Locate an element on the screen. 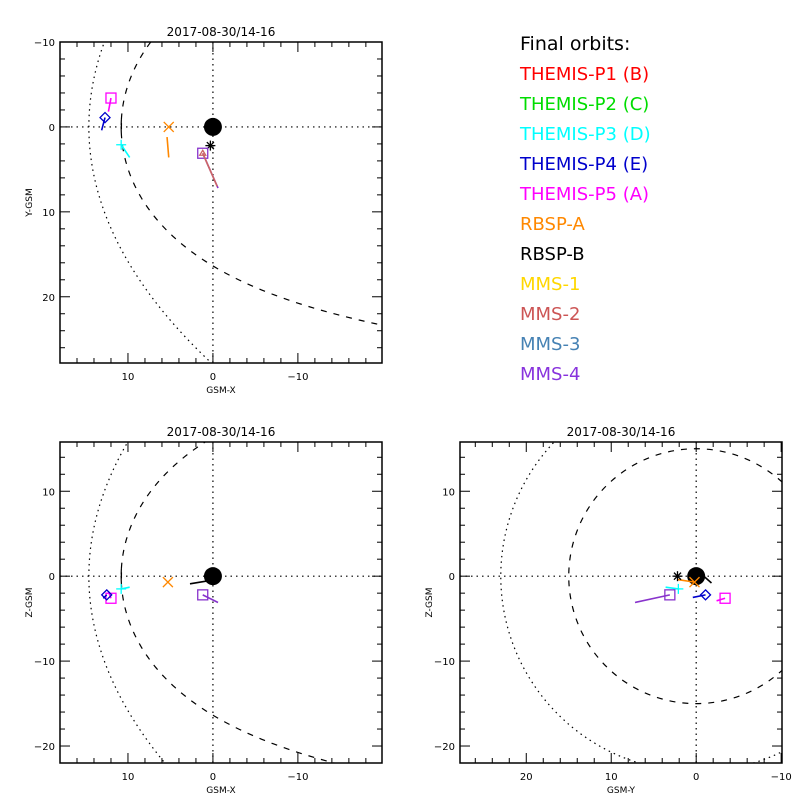 The height and width of the screenshot is (800, 800). triangle-marker is located at coordinates (202, 152).